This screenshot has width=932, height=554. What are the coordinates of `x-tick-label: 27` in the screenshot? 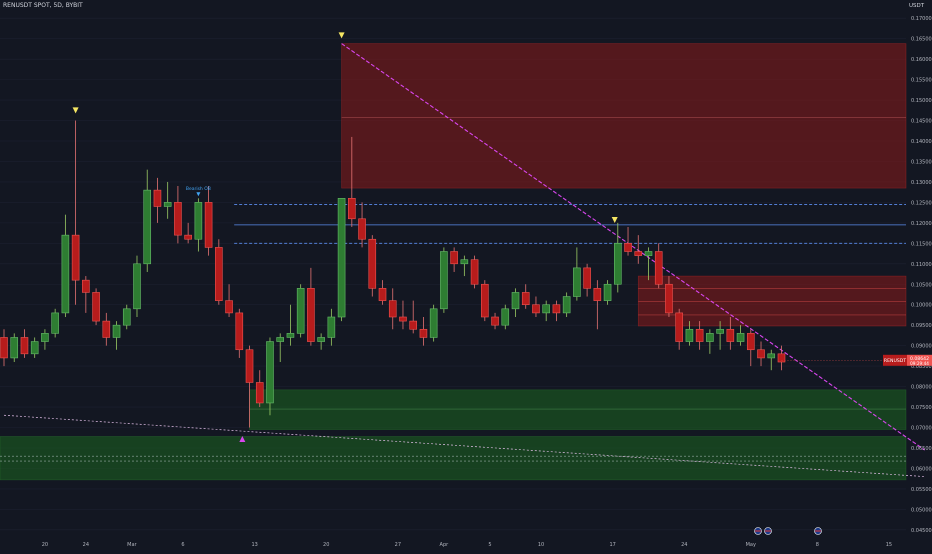 It's located at (398, 545).